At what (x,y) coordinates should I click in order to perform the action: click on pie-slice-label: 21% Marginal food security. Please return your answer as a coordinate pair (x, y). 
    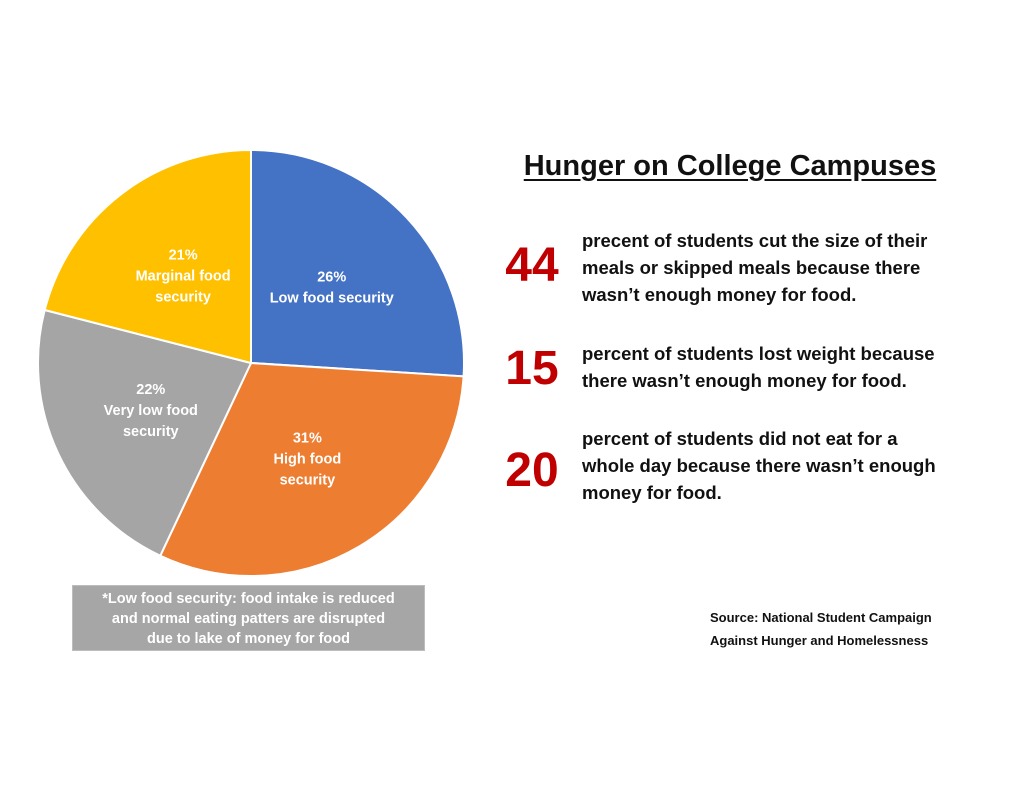
    Looking at the image, I should click on (183, 276).